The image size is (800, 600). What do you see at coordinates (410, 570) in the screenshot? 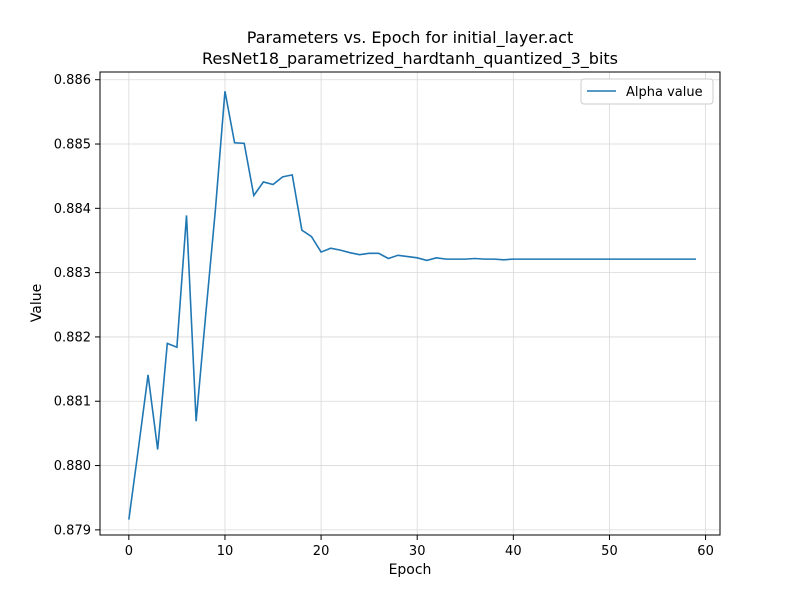
I see `x-axis-label: Epoch` at bounding box center [410, 570].